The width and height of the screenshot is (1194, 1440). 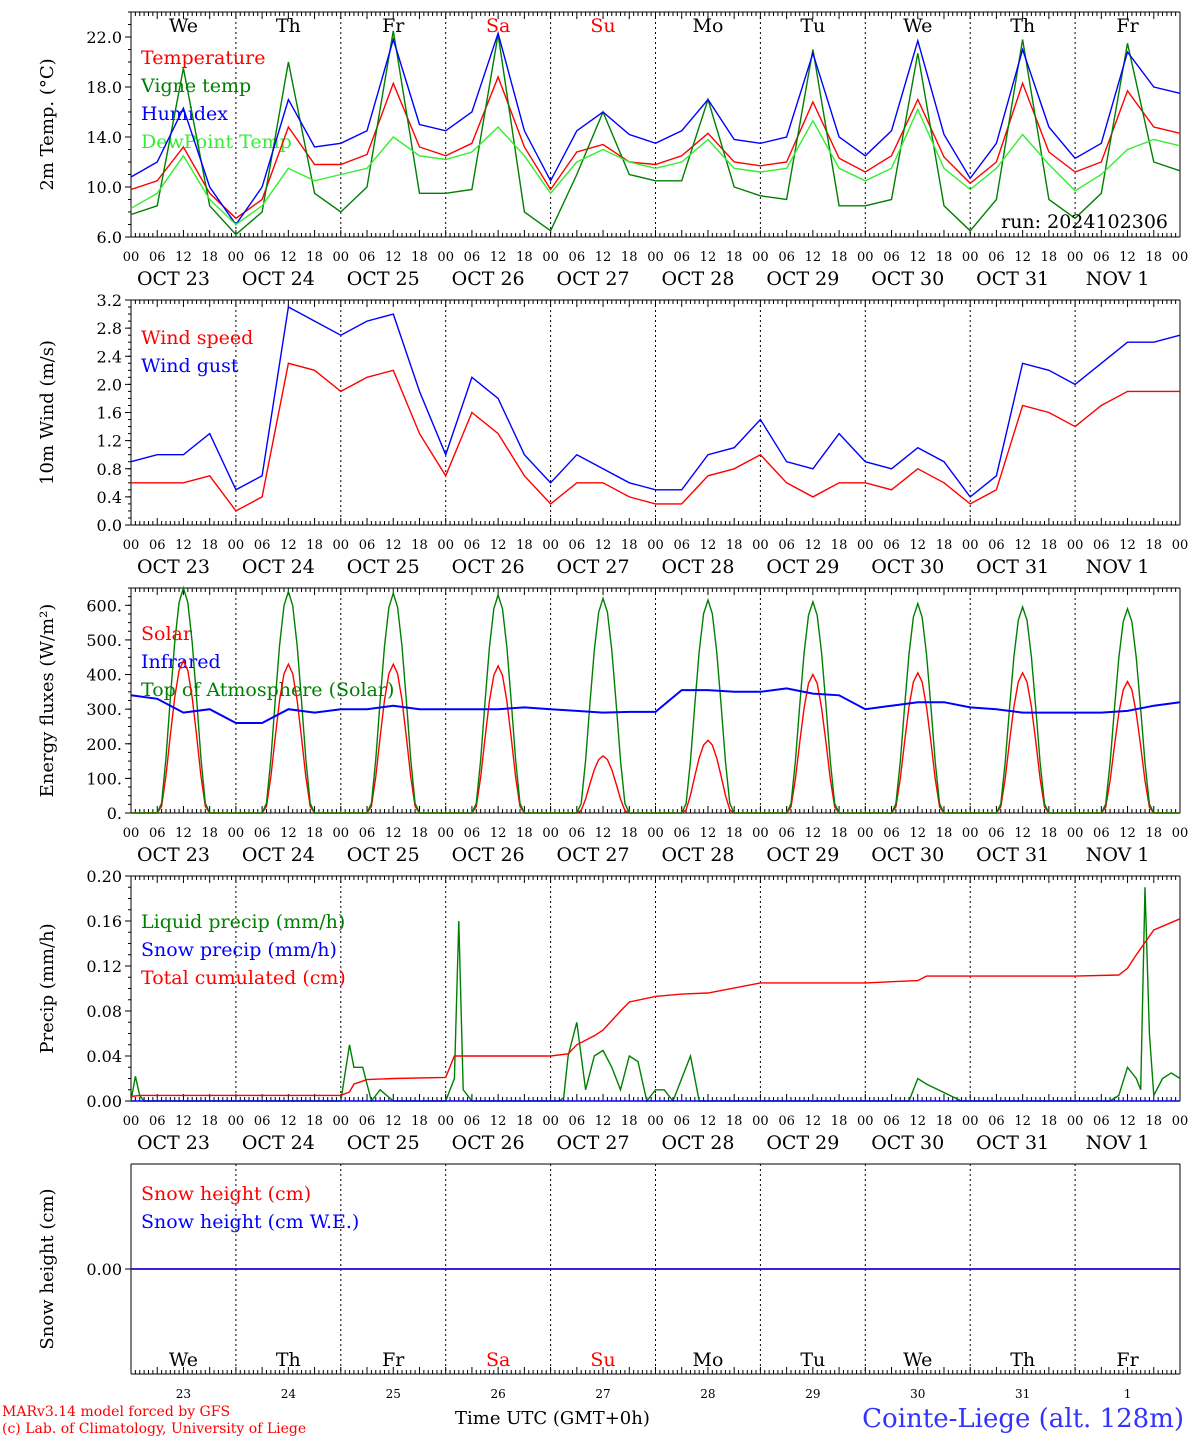 I want to click on y-tick-label: 0.8, so click(x=109, y=469).